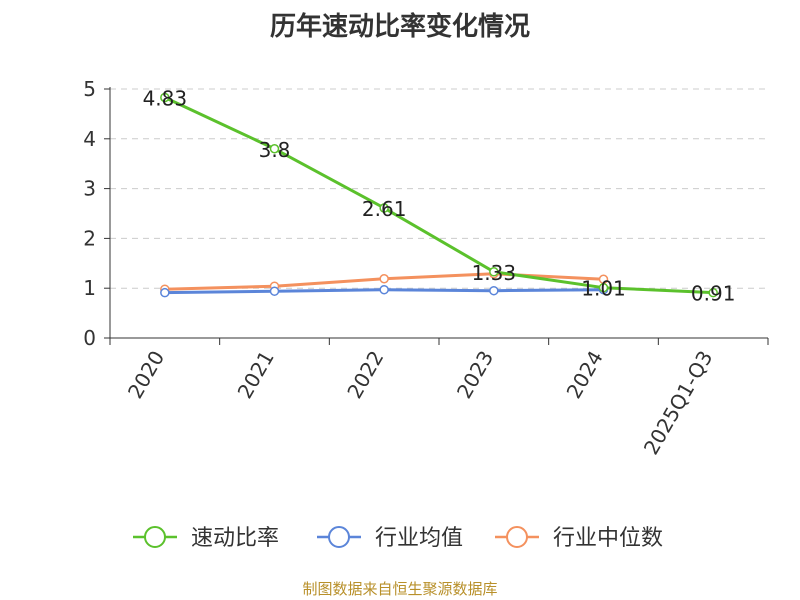  I want to click on data-label: 2.61, so click(384, 209).